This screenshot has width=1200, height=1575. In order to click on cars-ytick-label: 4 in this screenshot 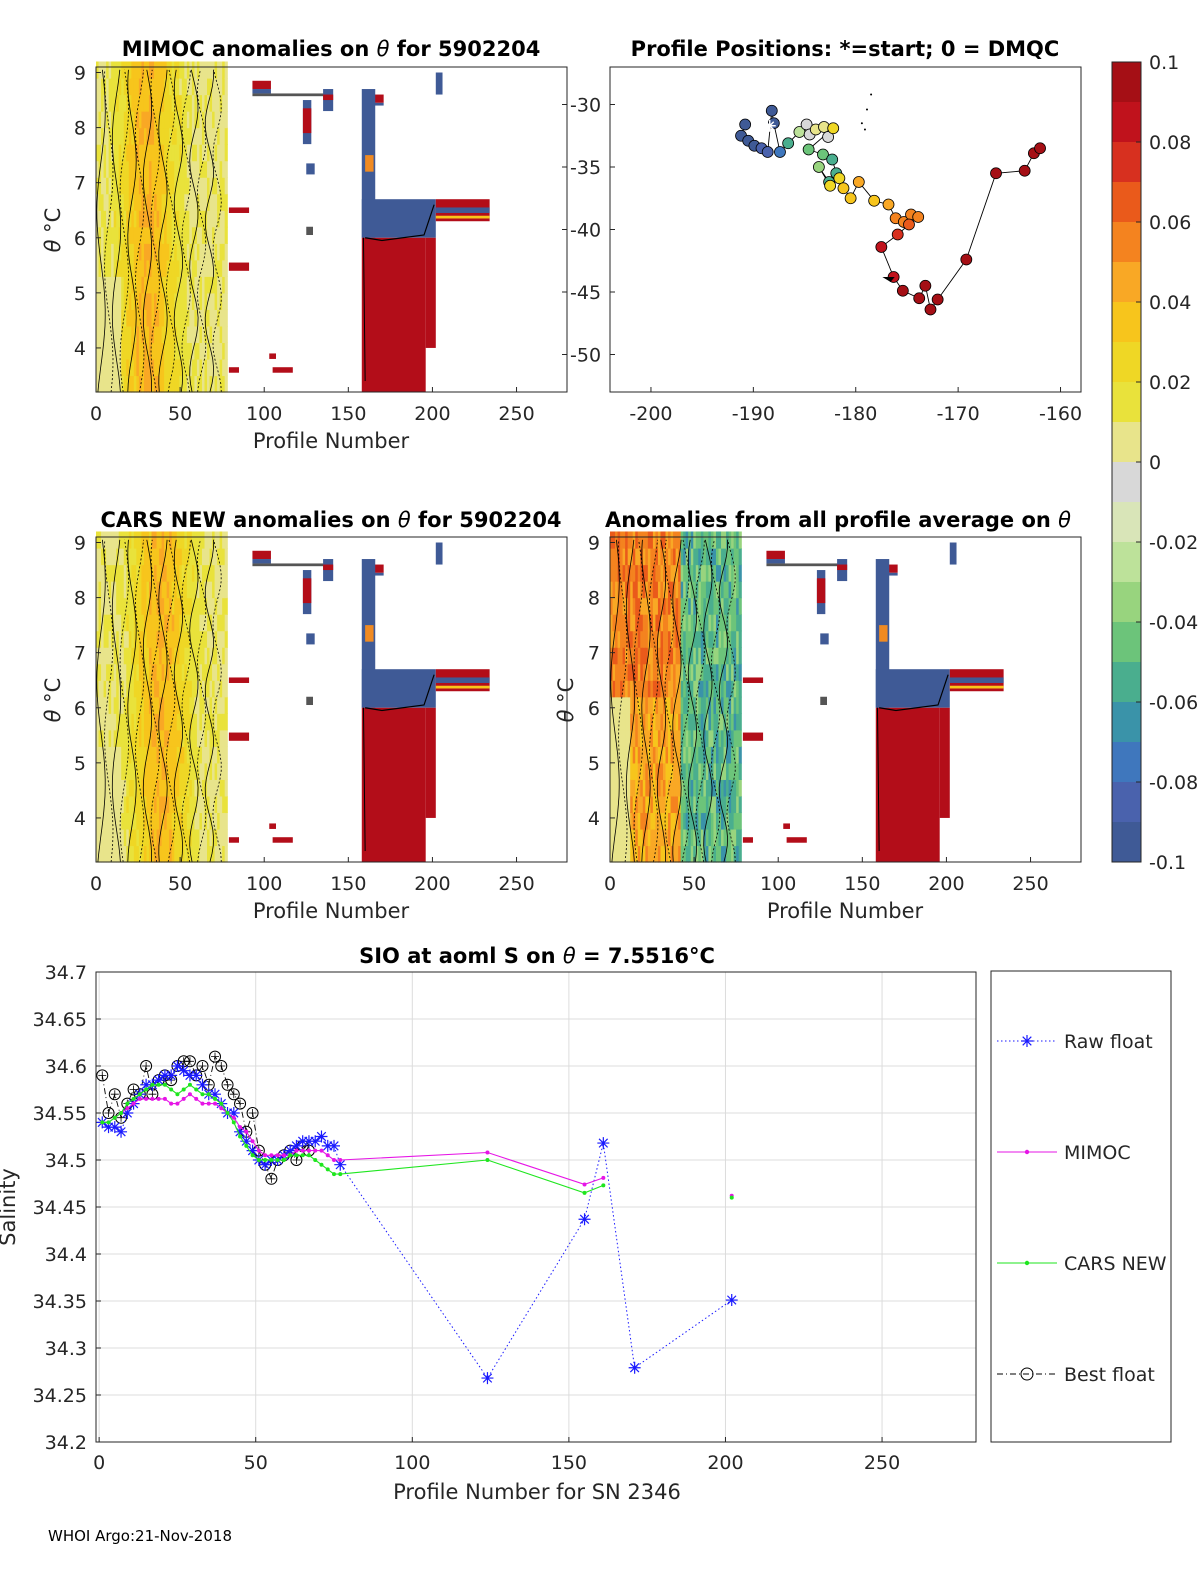, I will do `click(80, 819)`.